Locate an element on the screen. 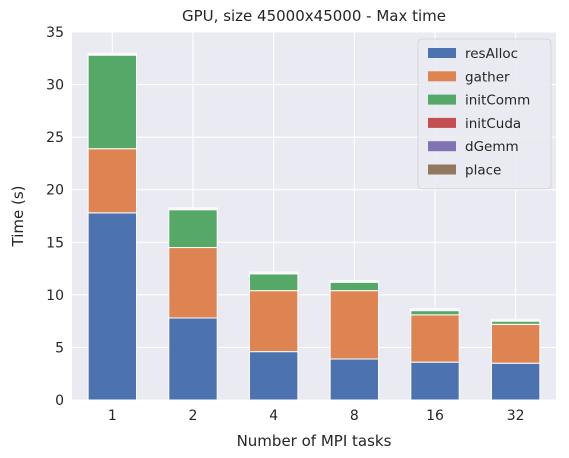  chart-title: GPU, size 45000x45000 - Max time is located at coordinates (314, 16).